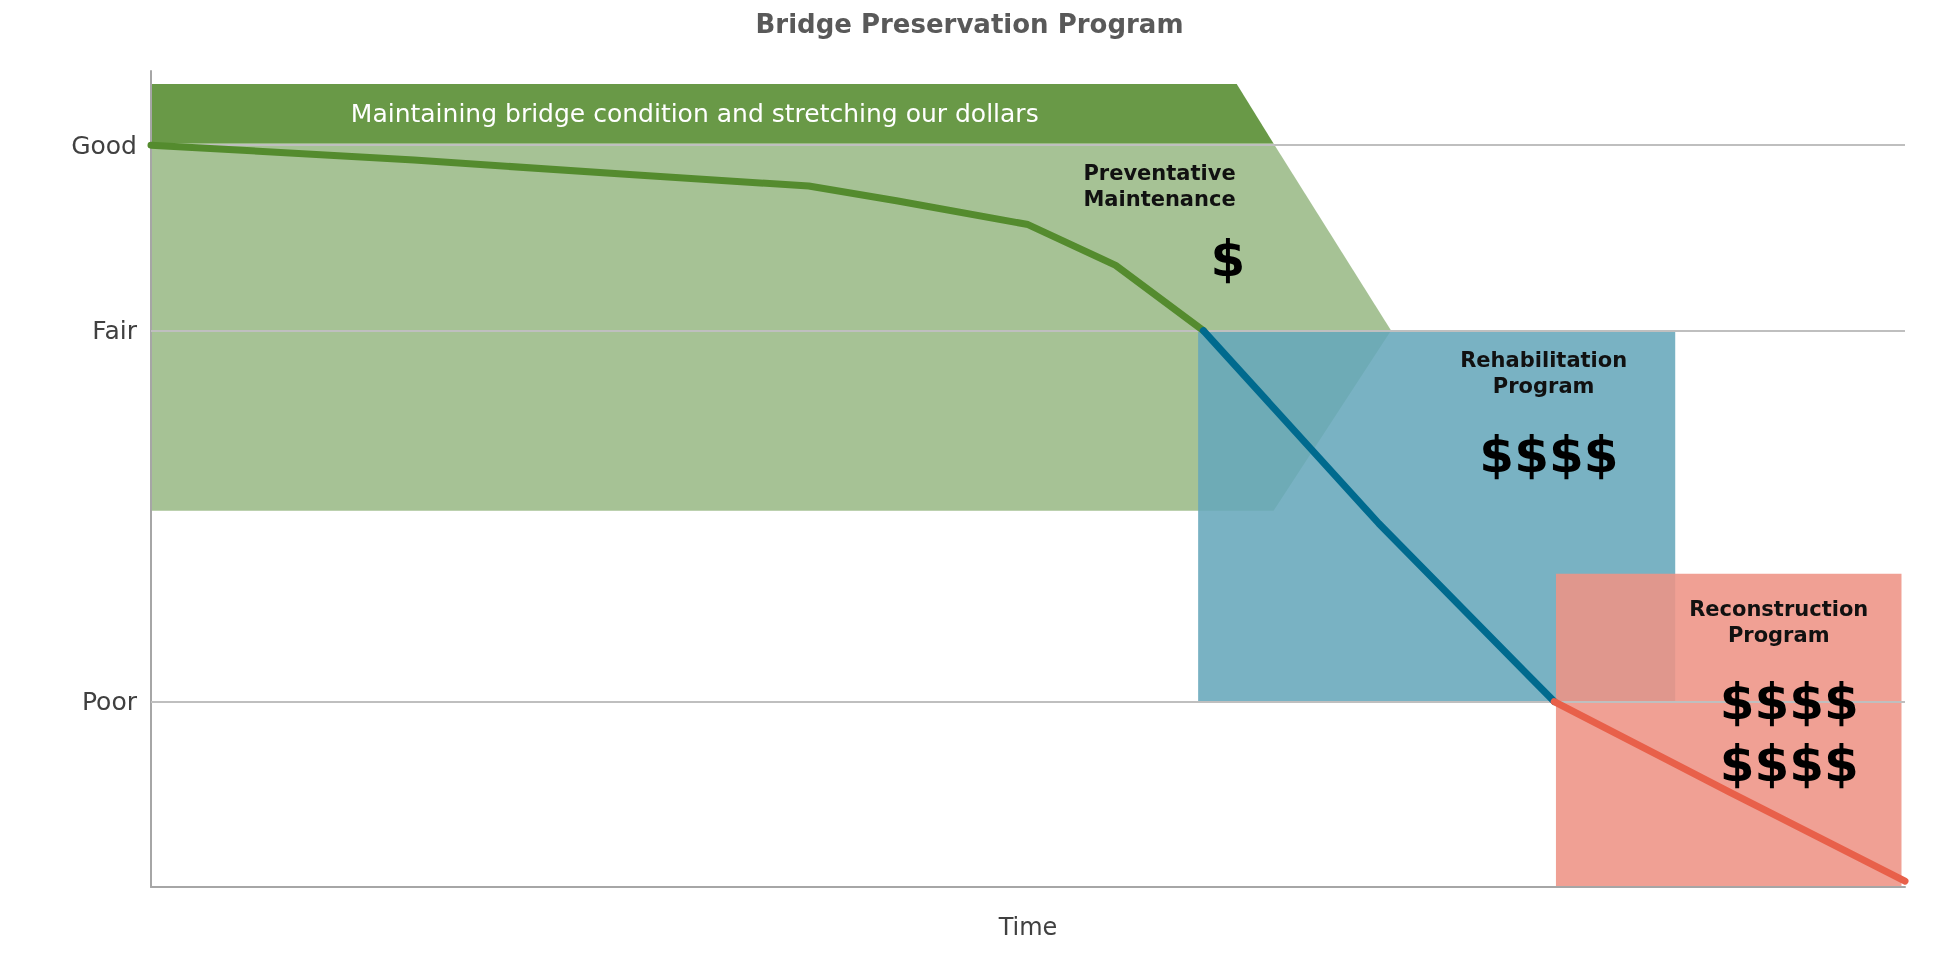 This screenshot has height=957, width=1939. Describe the element at coordinates (109, 702) in the screenshot. I see `ref-line-label: Poor` at that location.